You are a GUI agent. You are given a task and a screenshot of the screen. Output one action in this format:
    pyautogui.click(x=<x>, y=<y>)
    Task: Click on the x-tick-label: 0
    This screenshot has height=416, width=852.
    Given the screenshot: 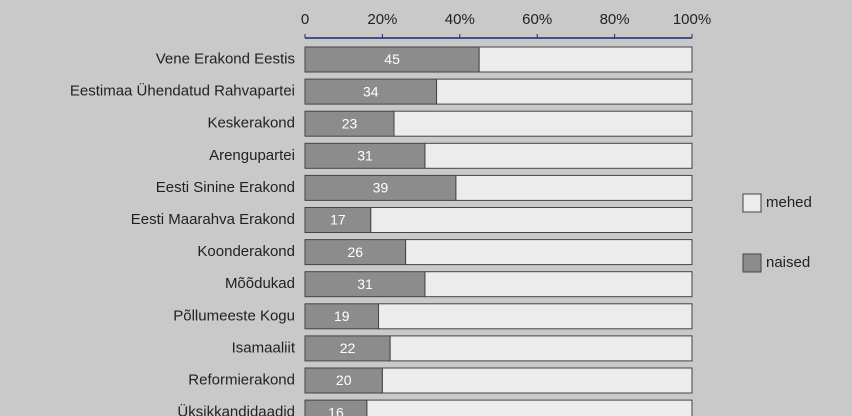 What is the action you would take?
    pyautogui.click(x=305, y=19)
    